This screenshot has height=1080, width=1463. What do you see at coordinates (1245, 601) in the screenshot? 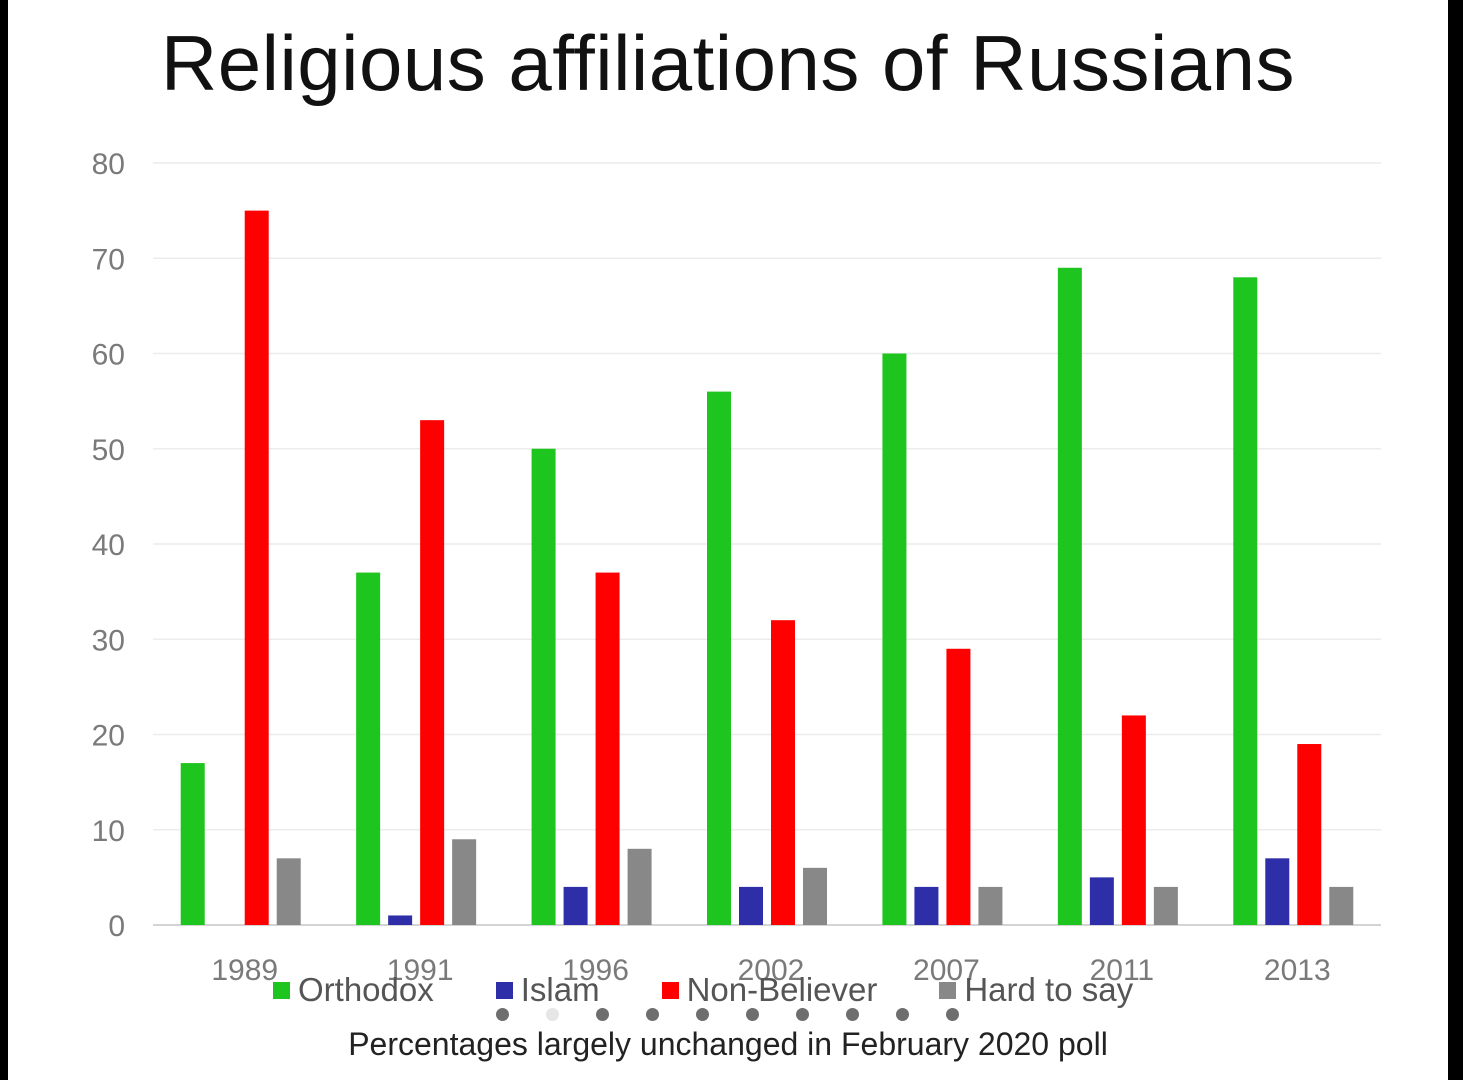
I see `bar-orthodox-2013` at bounding box center [1245, 601].